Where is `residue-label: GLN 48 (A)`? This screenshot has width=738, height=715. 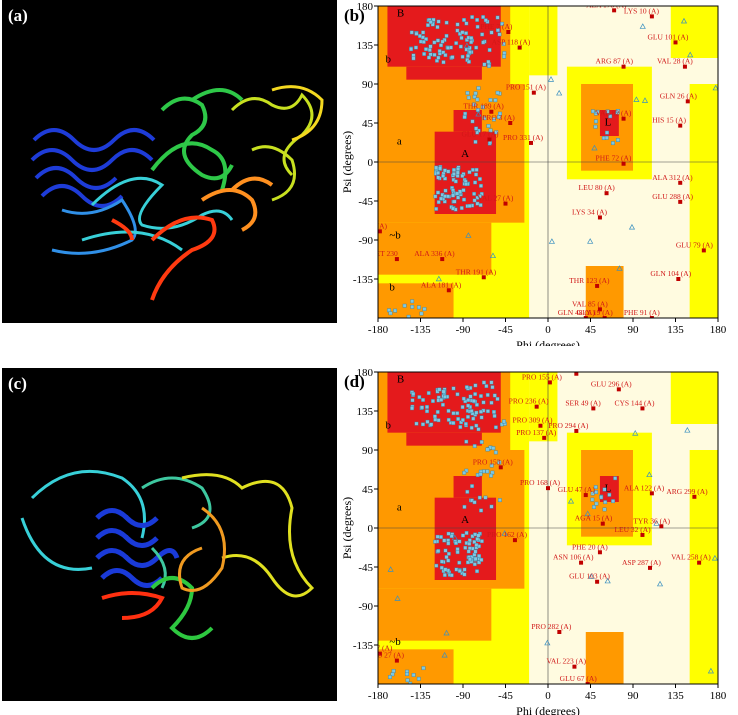 residue-label: GLN 48 (A) is located at coordinates (577, 312).